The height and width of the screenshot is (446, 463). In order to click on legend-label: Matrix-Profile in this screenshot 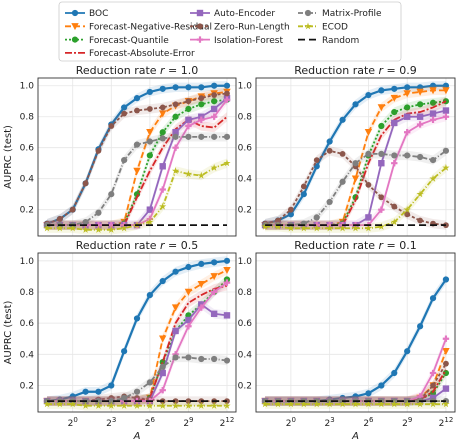, I will do `click(352, 14)`.